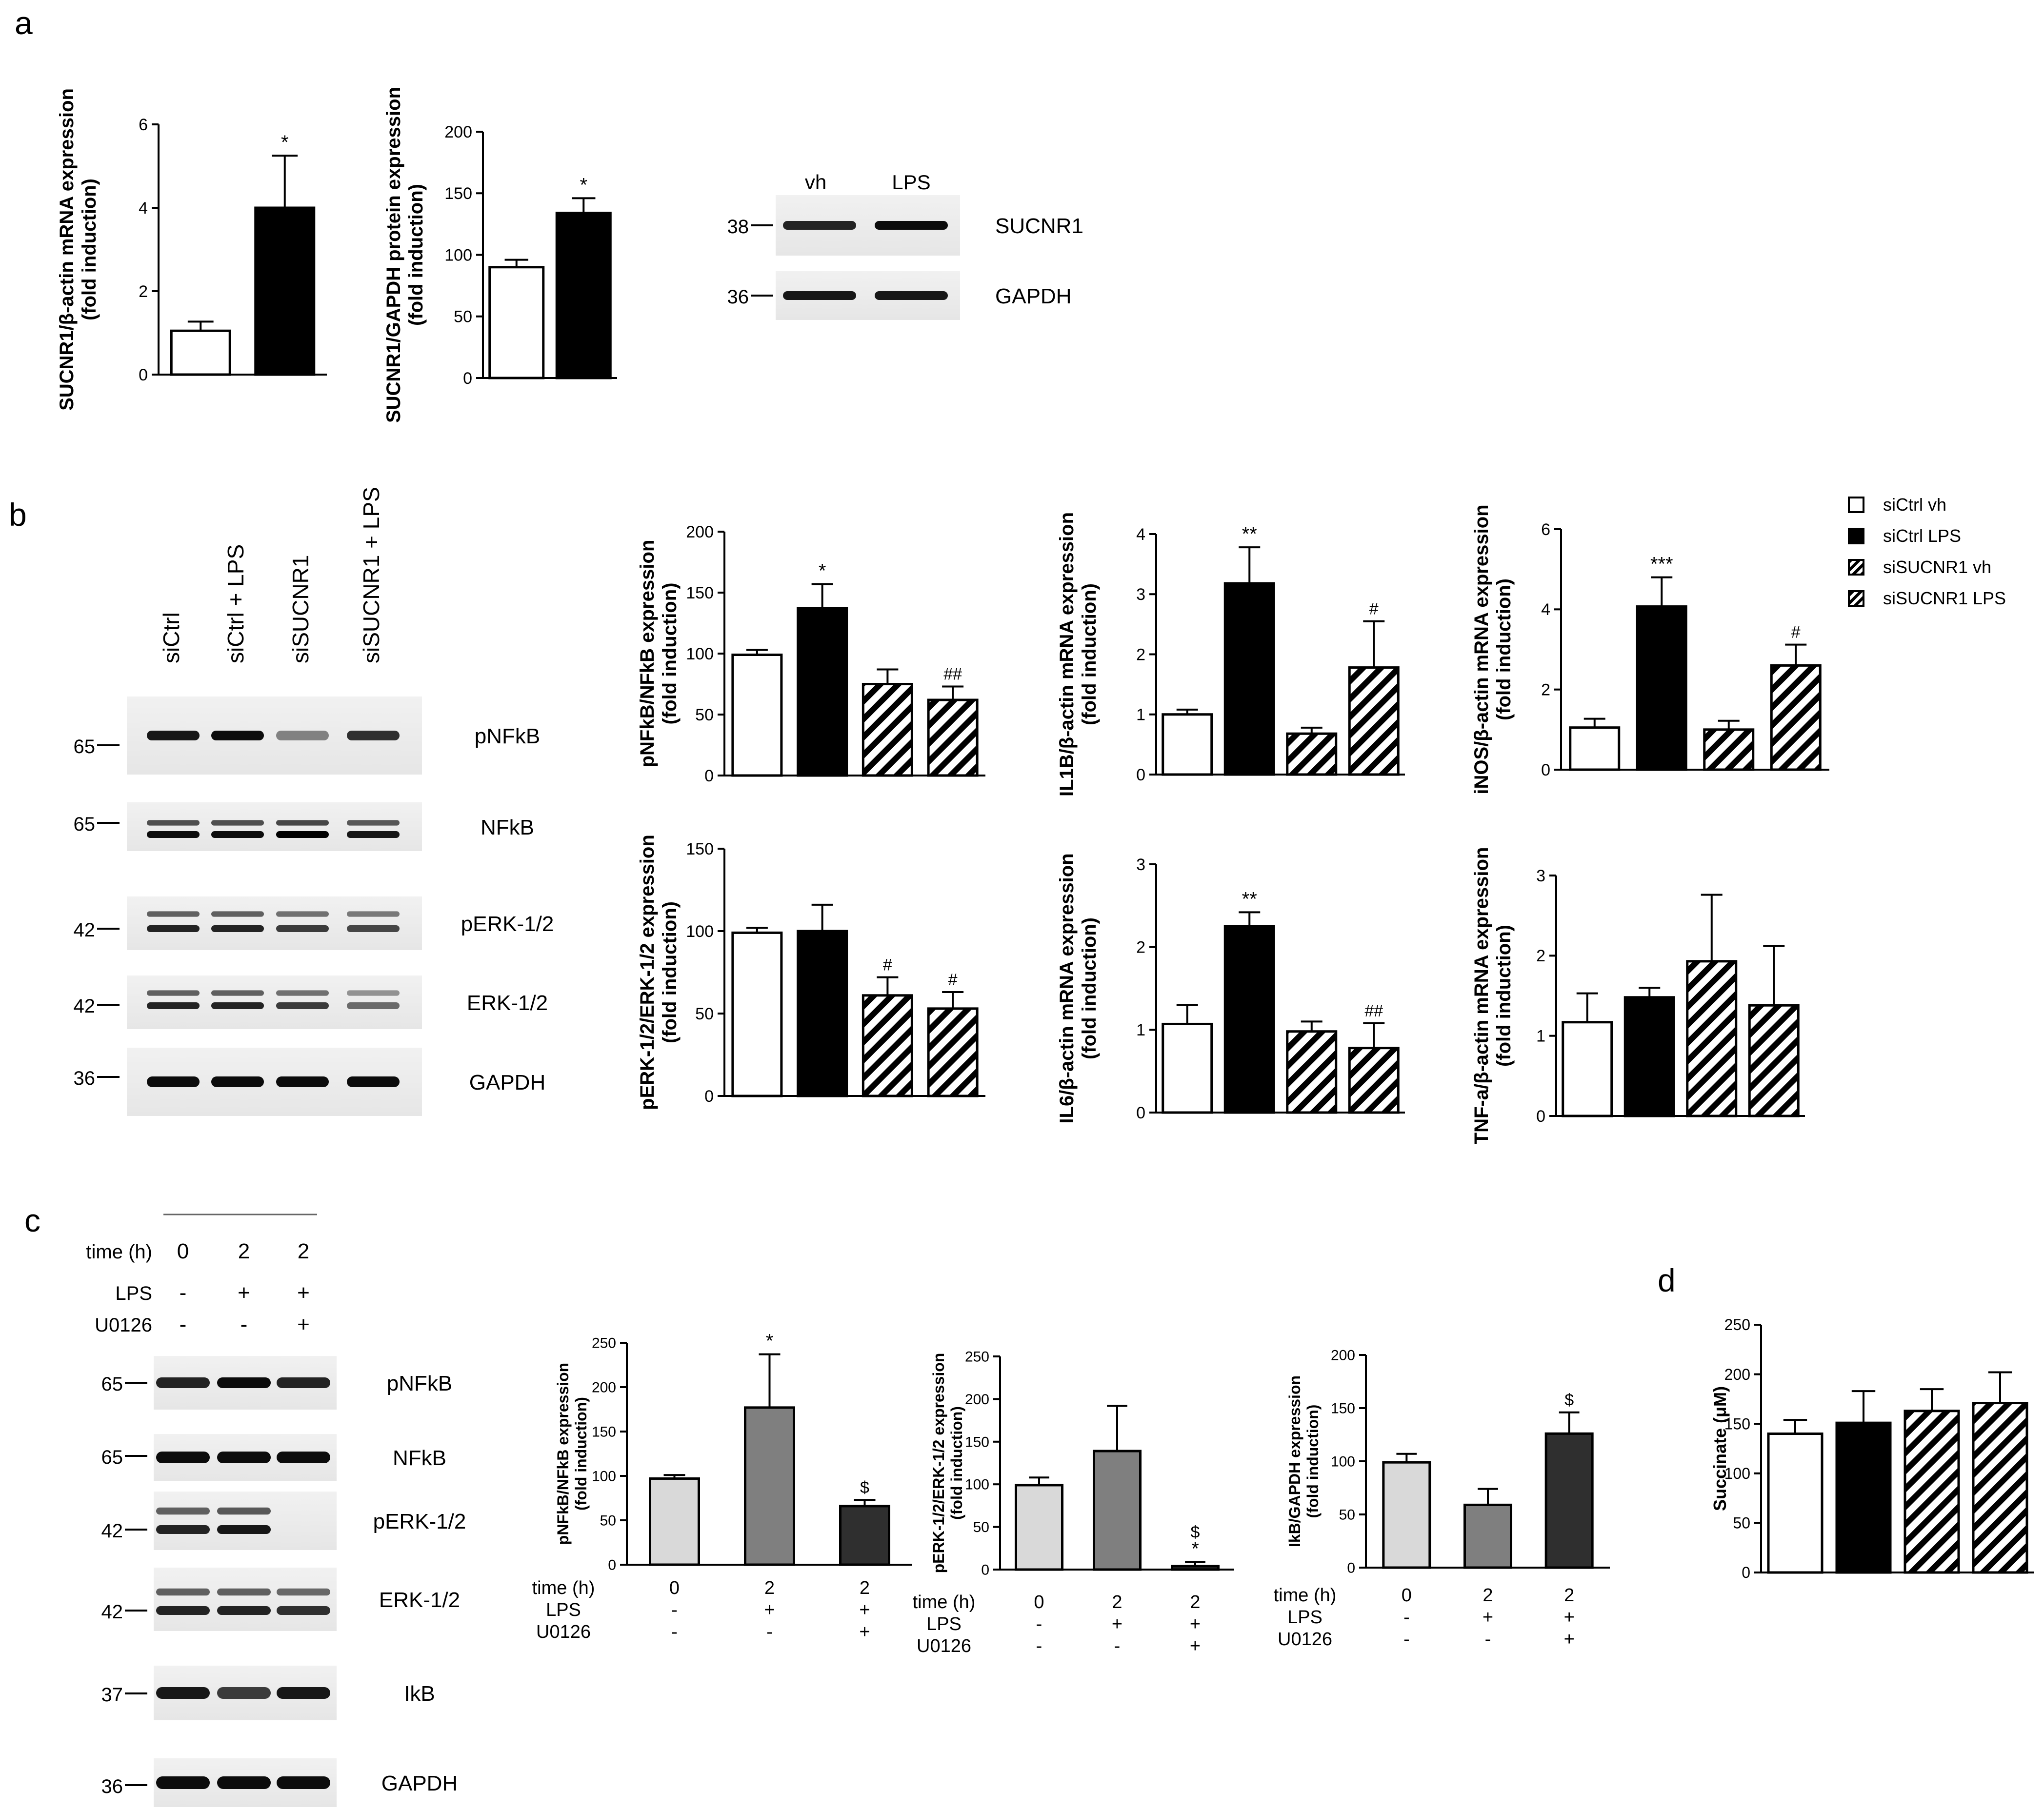  I want to click on condition-label: time (h), so click(1305, 1596).